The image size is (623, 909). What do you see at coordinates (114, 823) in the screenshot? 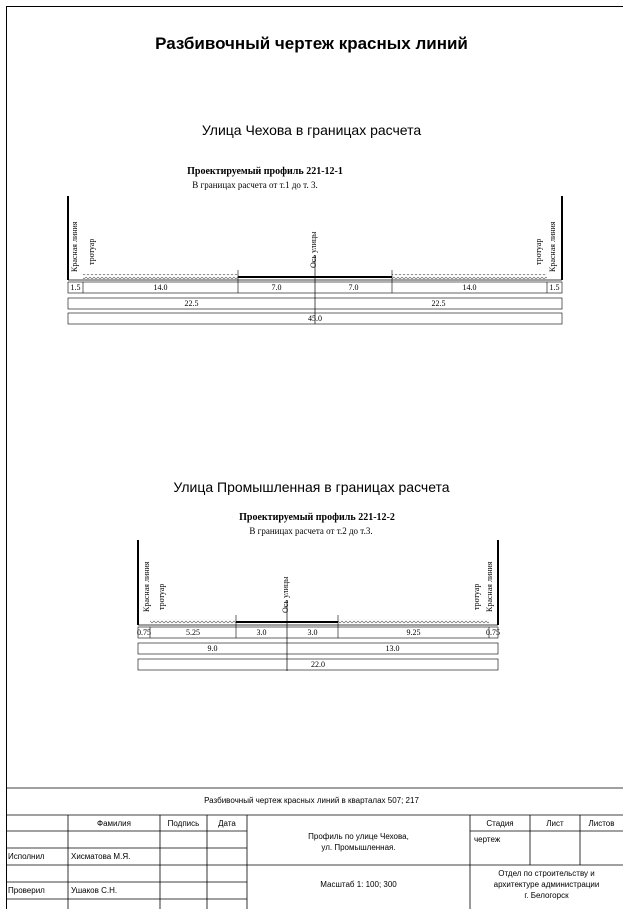
I see `title-block-col-surname: Фамилия` at bounding box center [114, 823].